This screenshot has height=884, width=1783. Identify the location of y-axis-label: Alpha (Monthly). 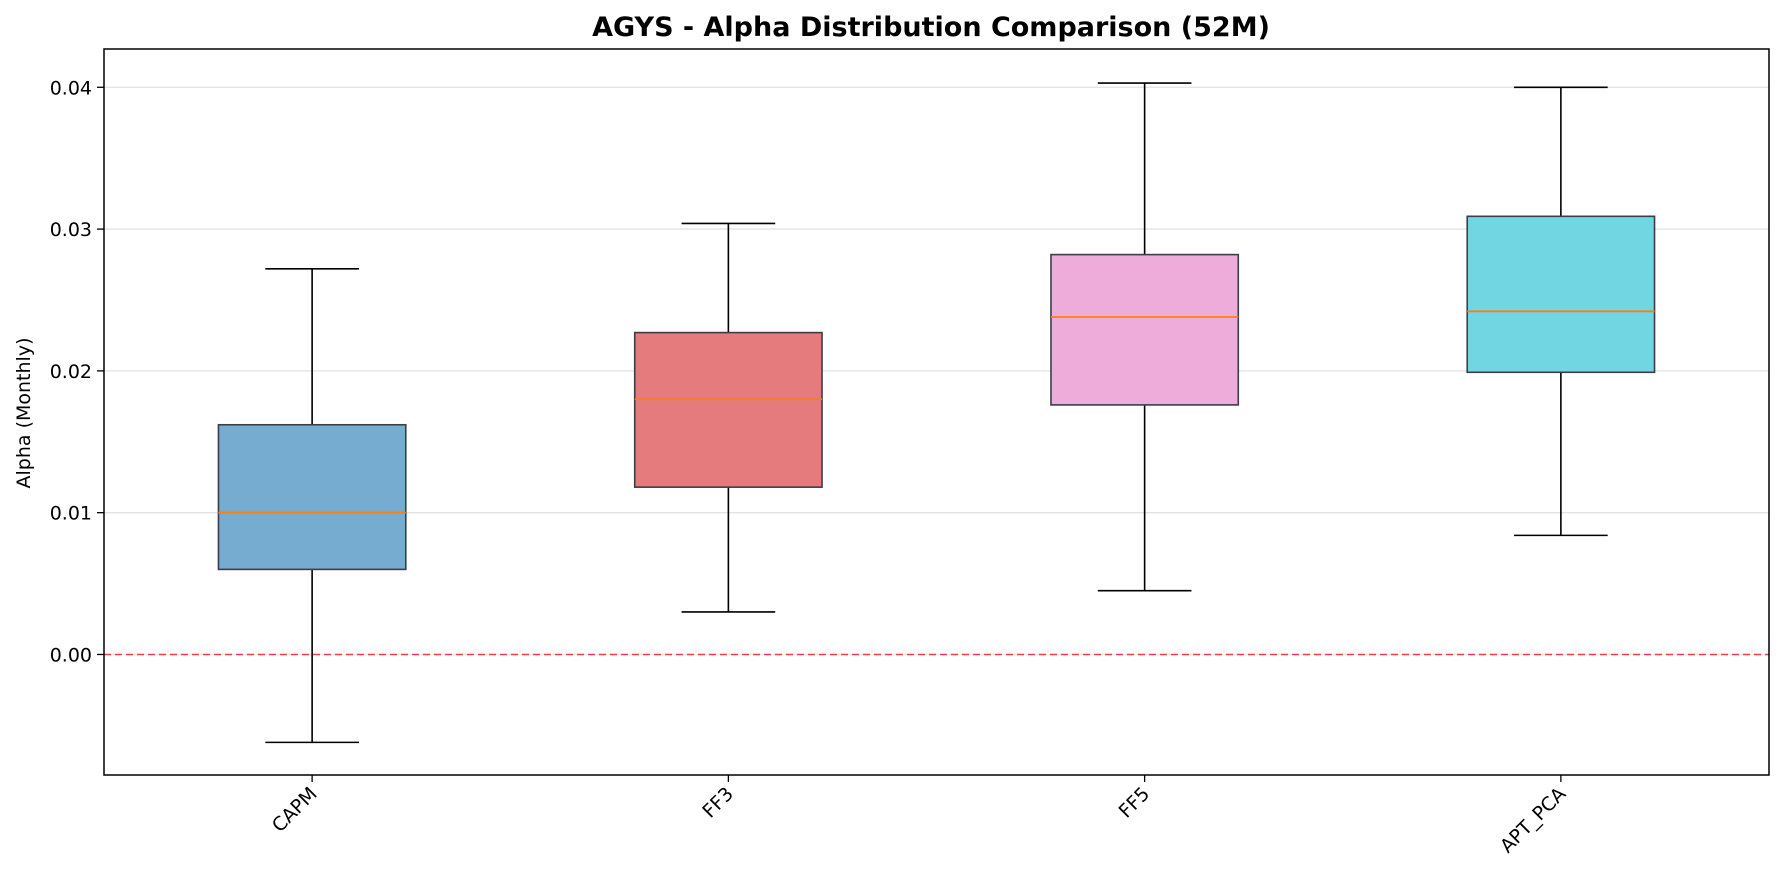
(24, 413).